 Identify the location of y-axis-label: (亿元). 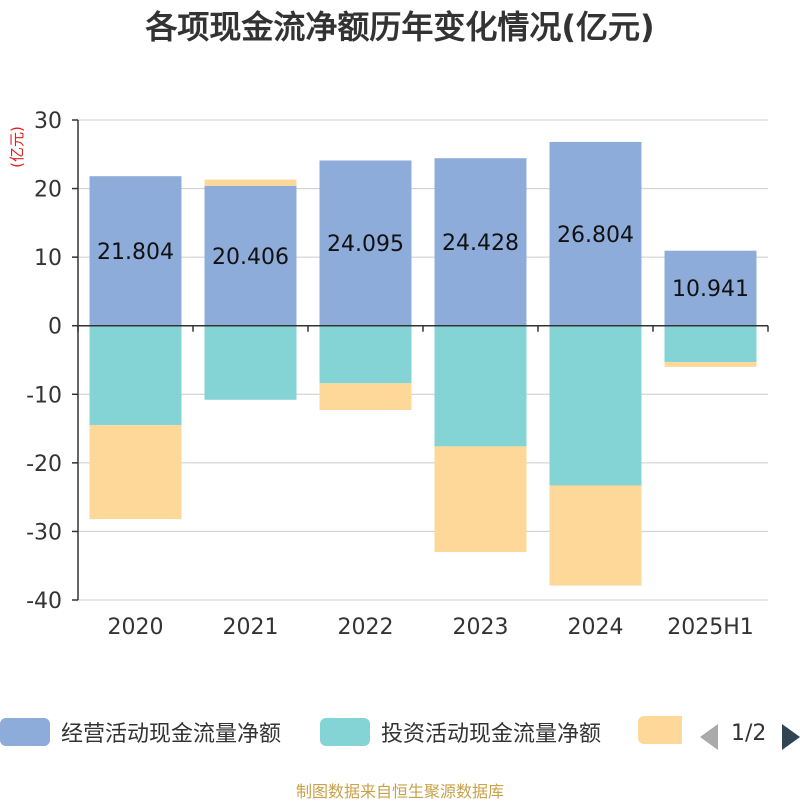
(17, 147).